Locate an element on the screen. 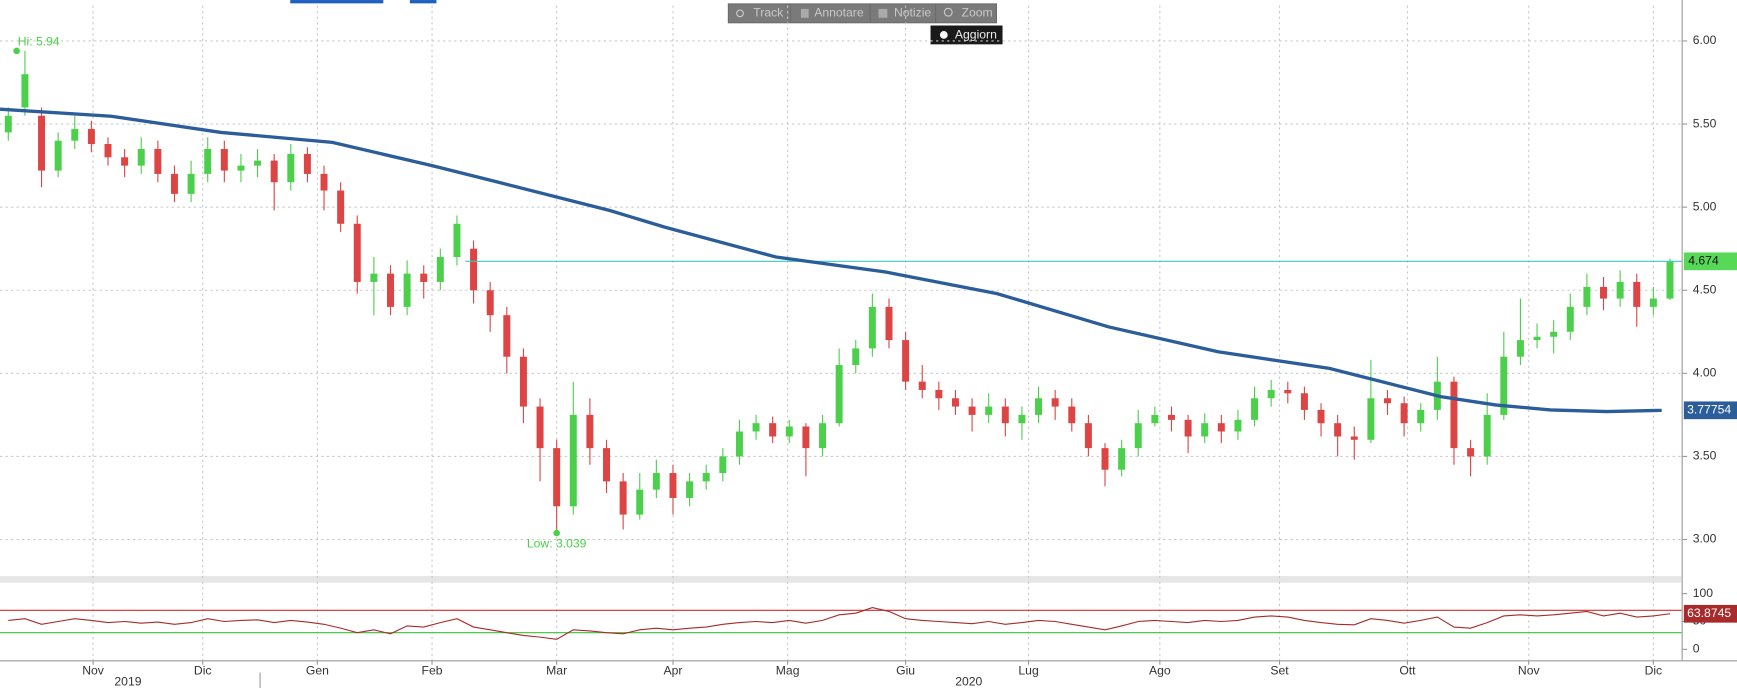 The image size is (1737, 688). rsi-label: 63.8745 is located at coordinates (1709, 613).